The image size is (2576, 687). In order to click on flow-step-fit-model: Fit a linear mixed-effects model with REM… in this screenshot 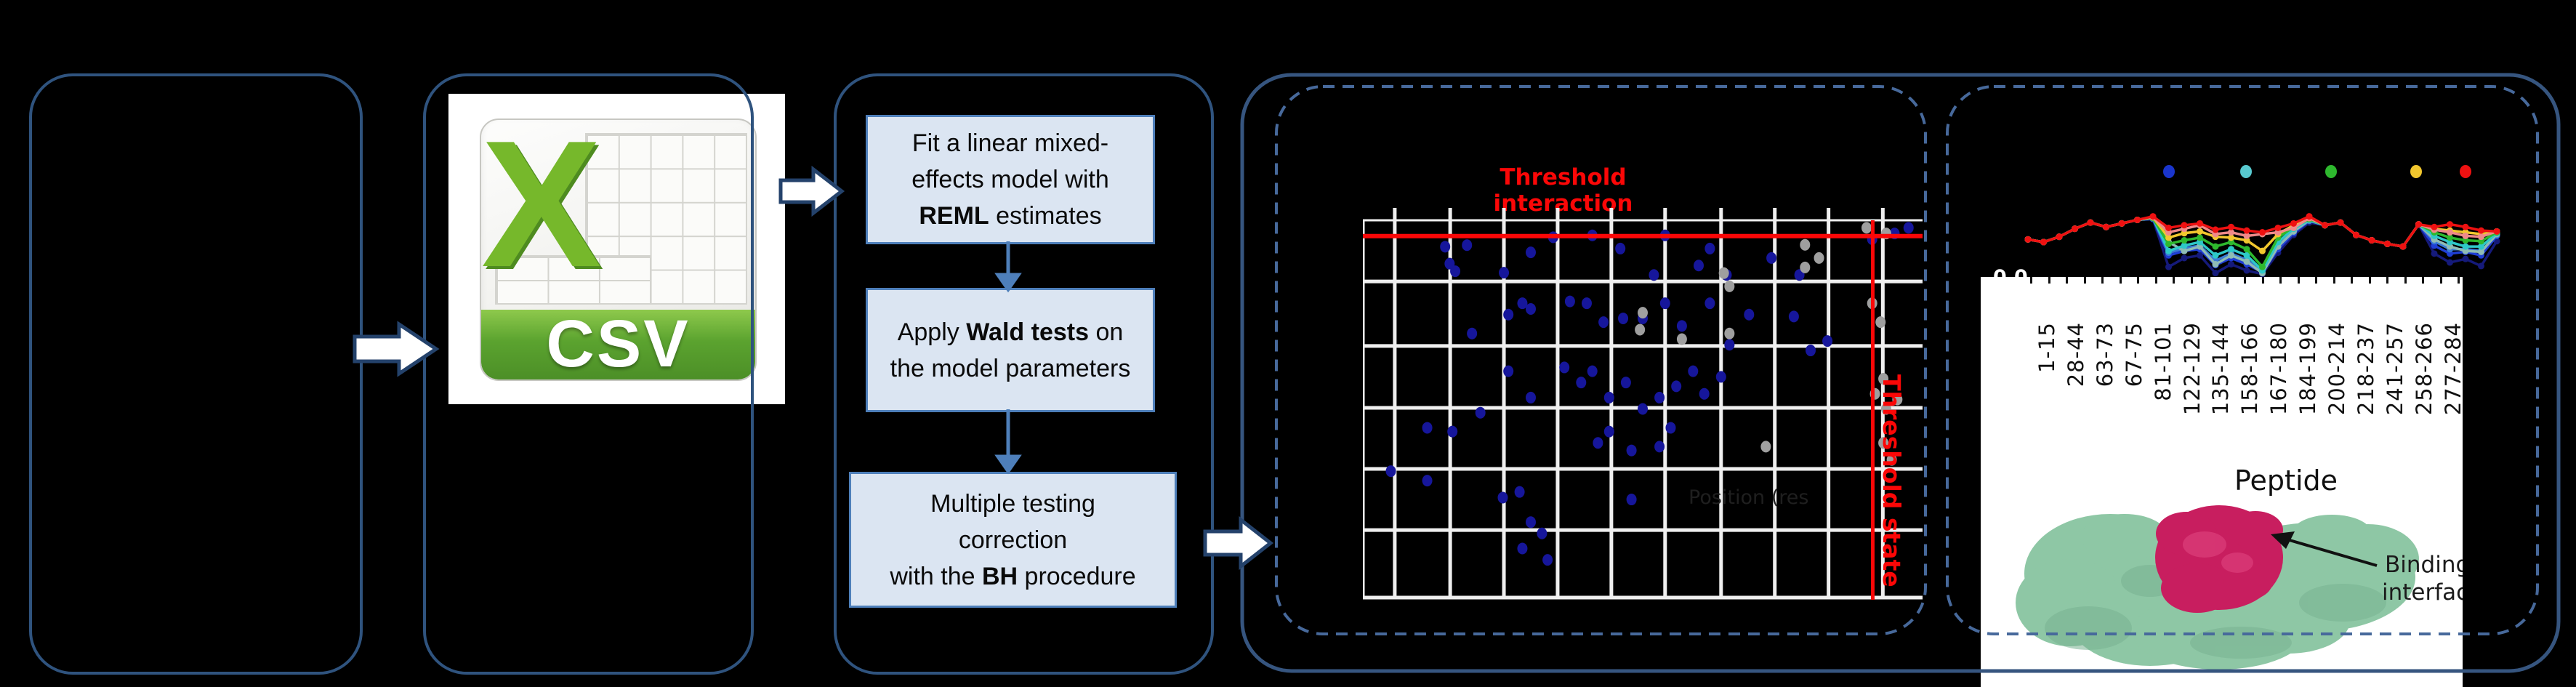, I will do `click(1010, 179)`.